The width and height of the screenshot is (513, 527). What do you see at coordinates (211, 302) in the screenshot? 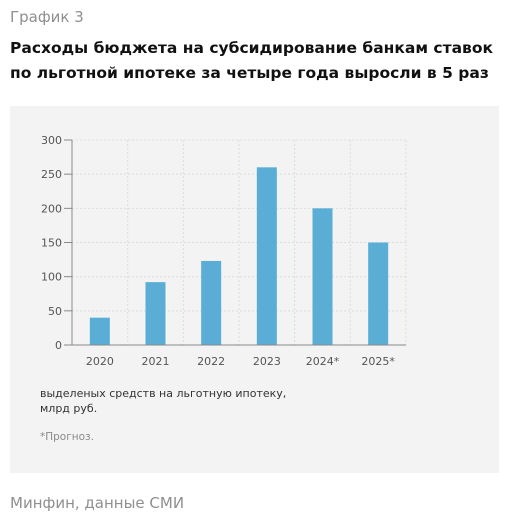
I see `bar-2022` at bounding box center [211, 302].